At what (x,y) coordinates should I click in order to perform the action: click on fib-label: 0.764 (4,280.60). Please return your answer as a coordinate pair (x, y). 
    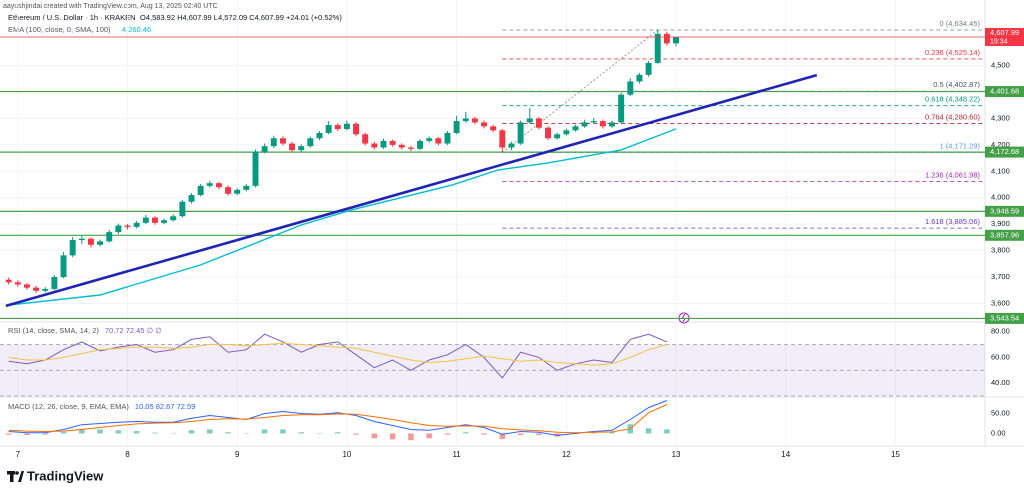
    Looking at the image, I should click on (953, 117).